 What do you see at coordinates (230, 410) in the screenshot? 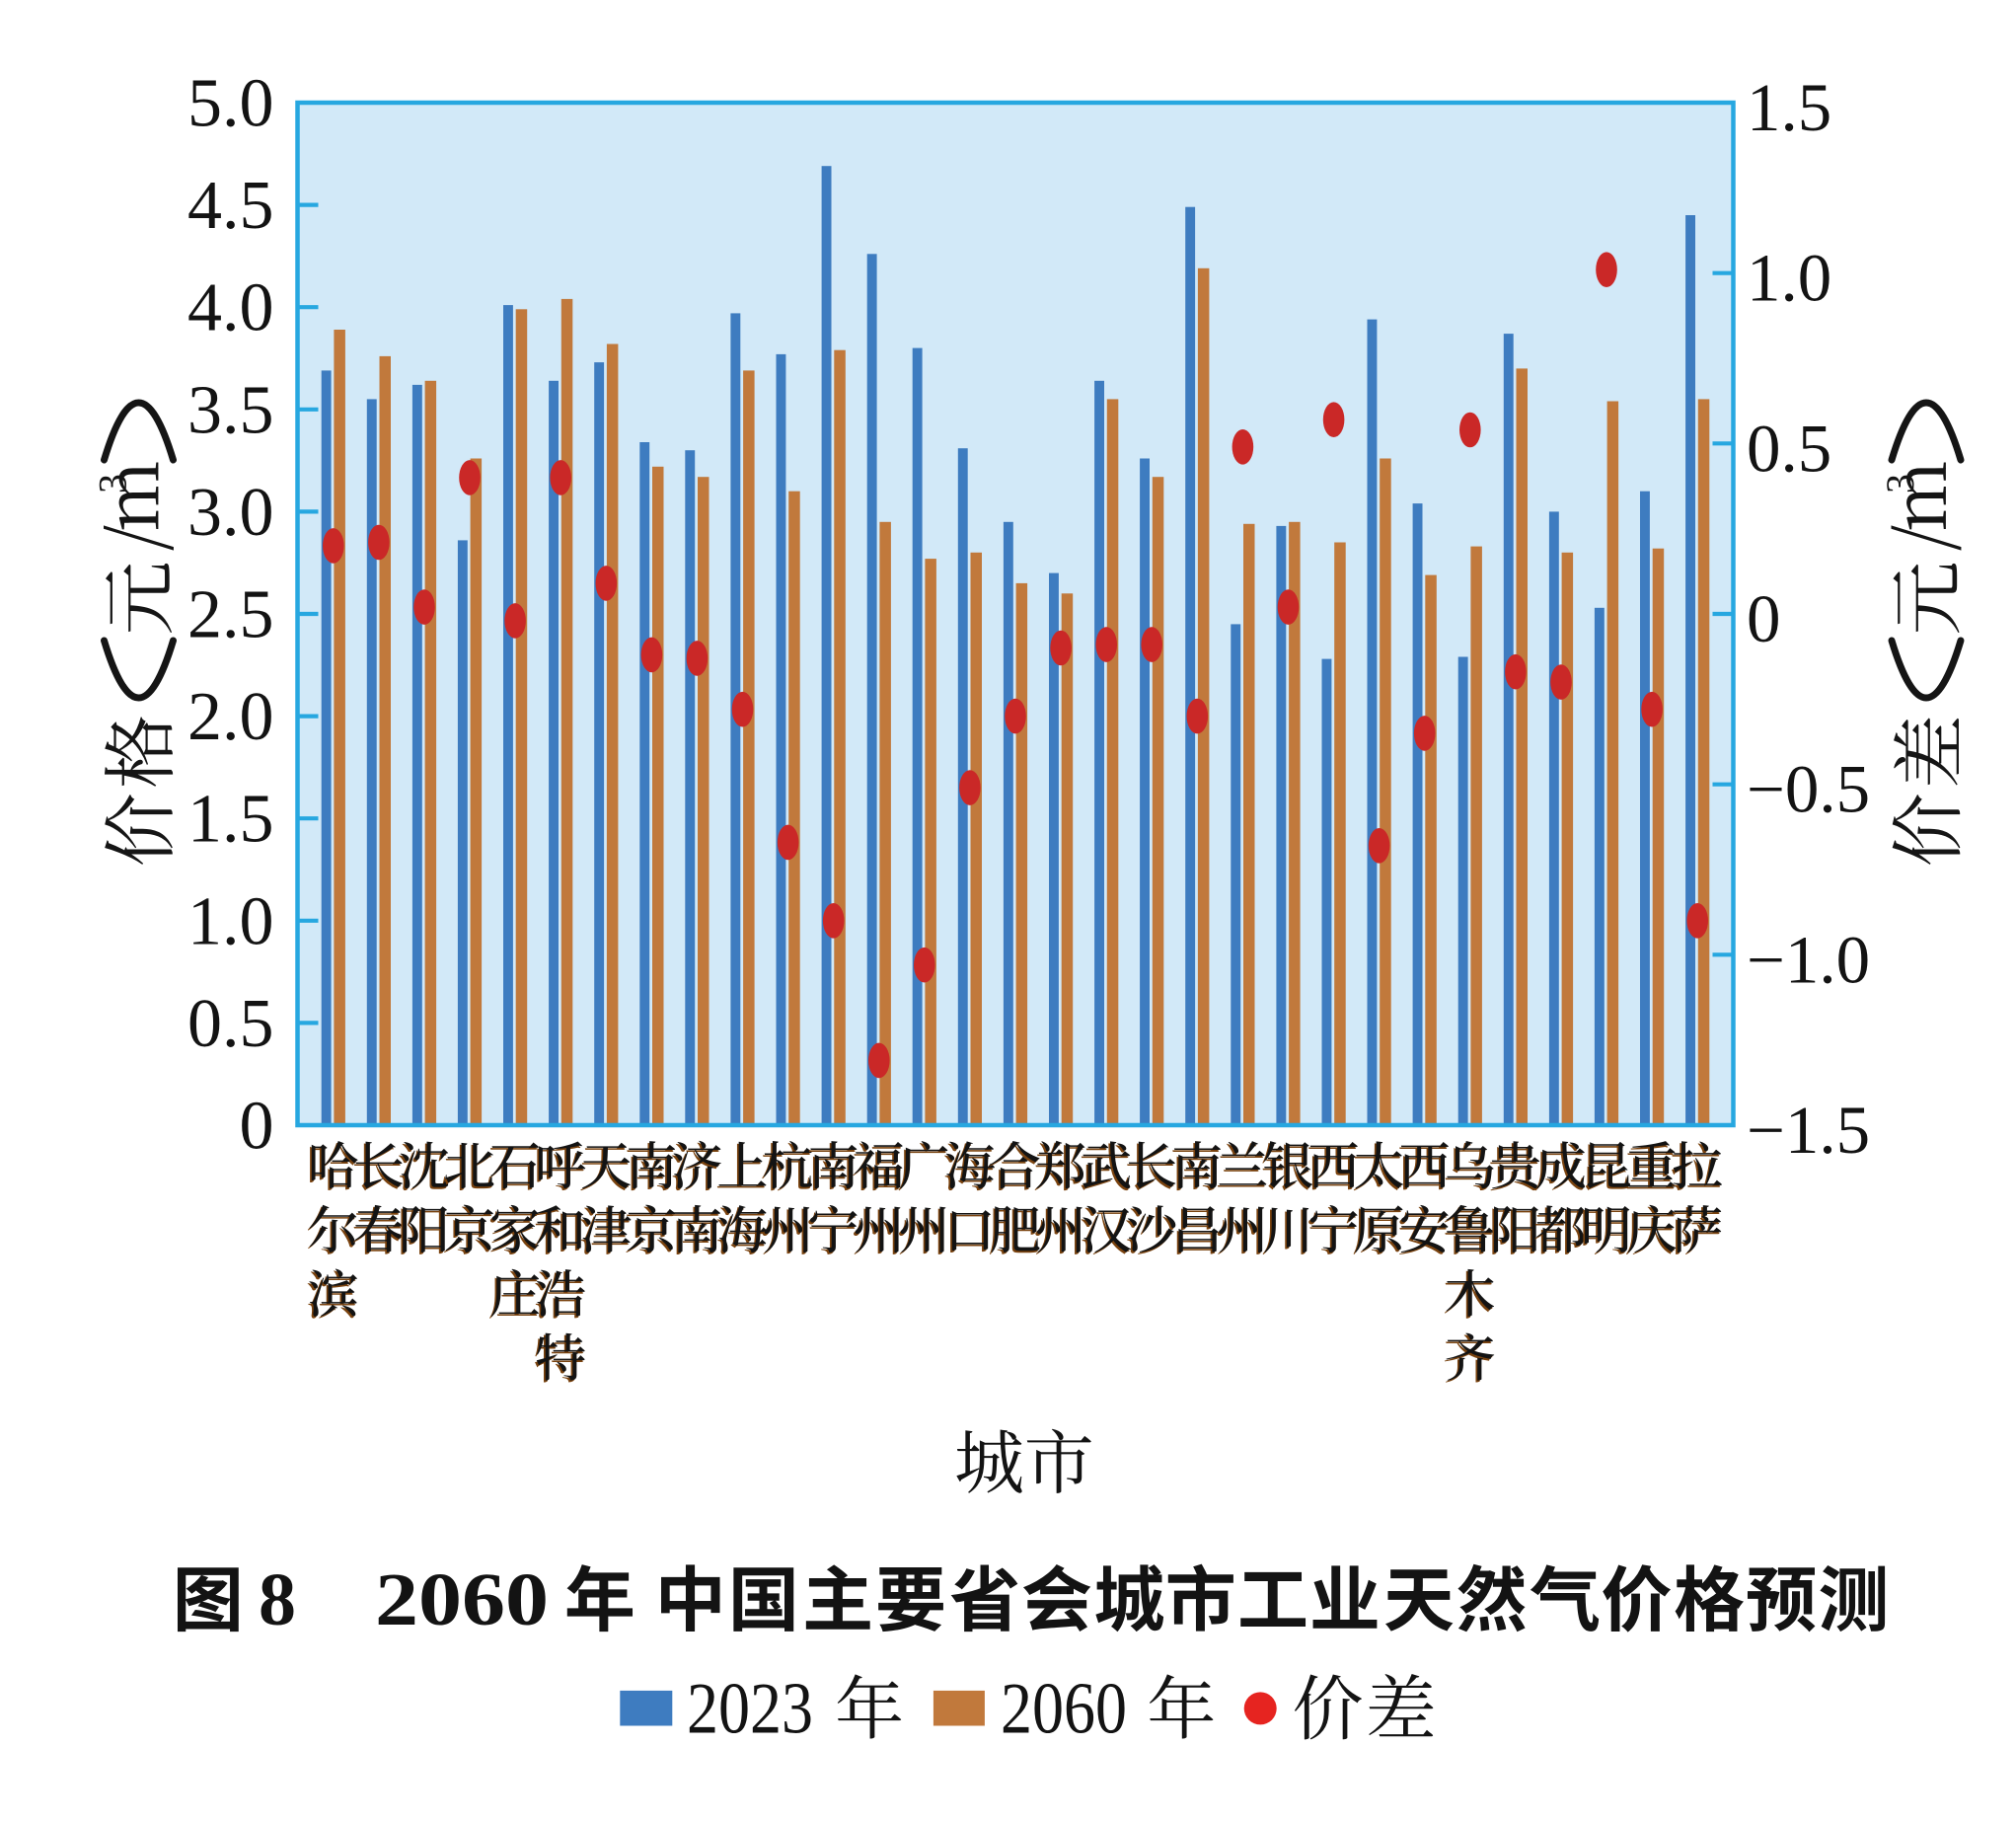
I see `svg-text: 3.5` at bounding box center [230, 410].